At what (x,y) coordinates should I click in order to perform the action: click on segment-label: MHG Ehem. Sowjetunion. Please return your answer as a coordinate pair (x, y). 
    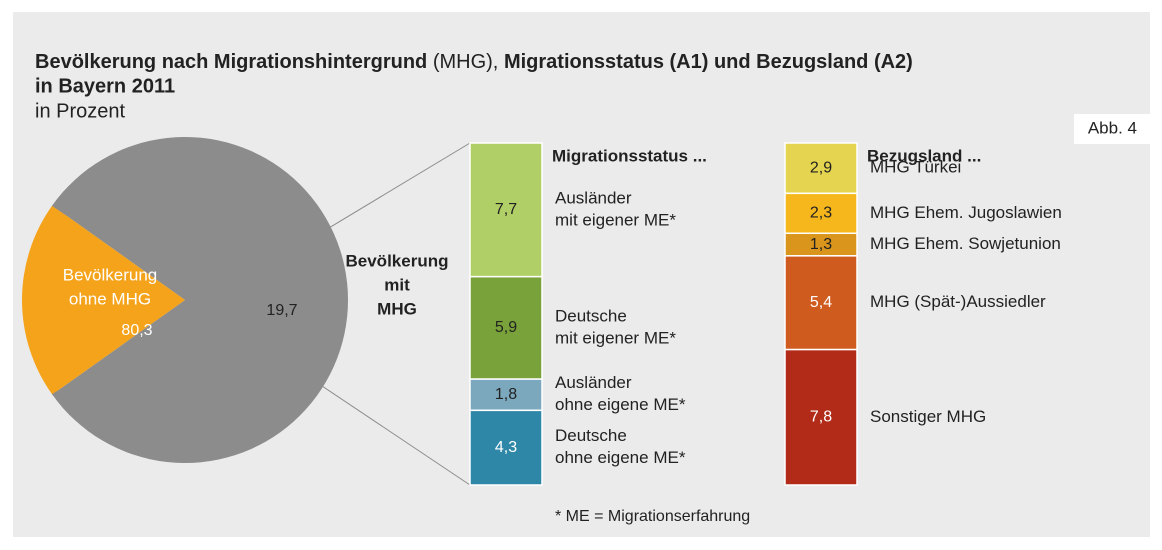
    Looking at the image, I should click on (965, 243).